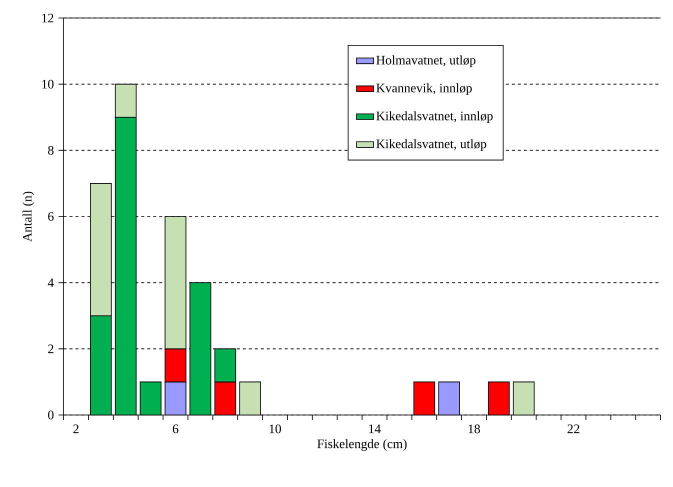 The image size is (673, 487). Describe the element at coordinates (51, 349) in the screenshot. I see `y-tick-label: 2` at that location.